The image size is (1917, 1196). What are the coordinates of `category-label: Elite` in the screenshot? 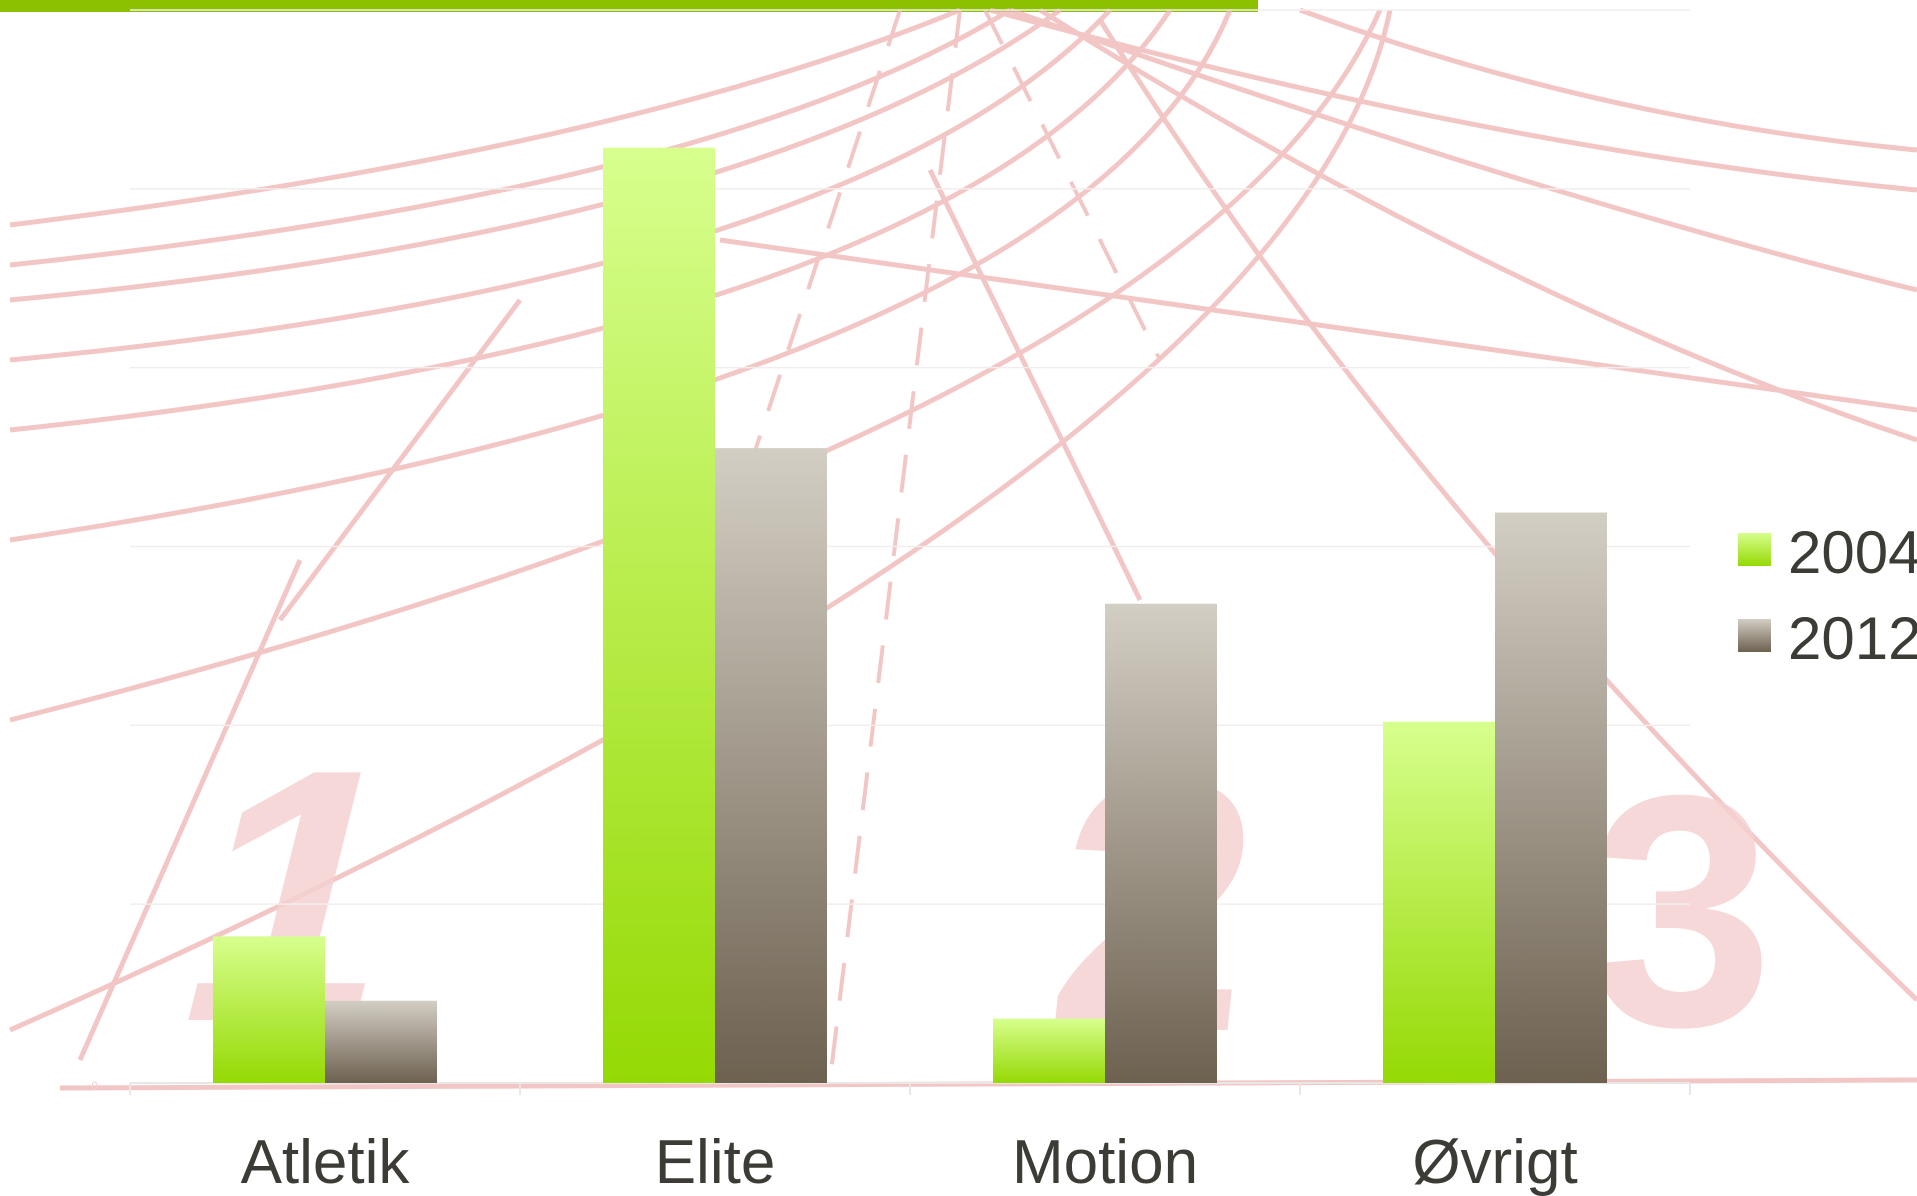 It's located at (715, 1162).